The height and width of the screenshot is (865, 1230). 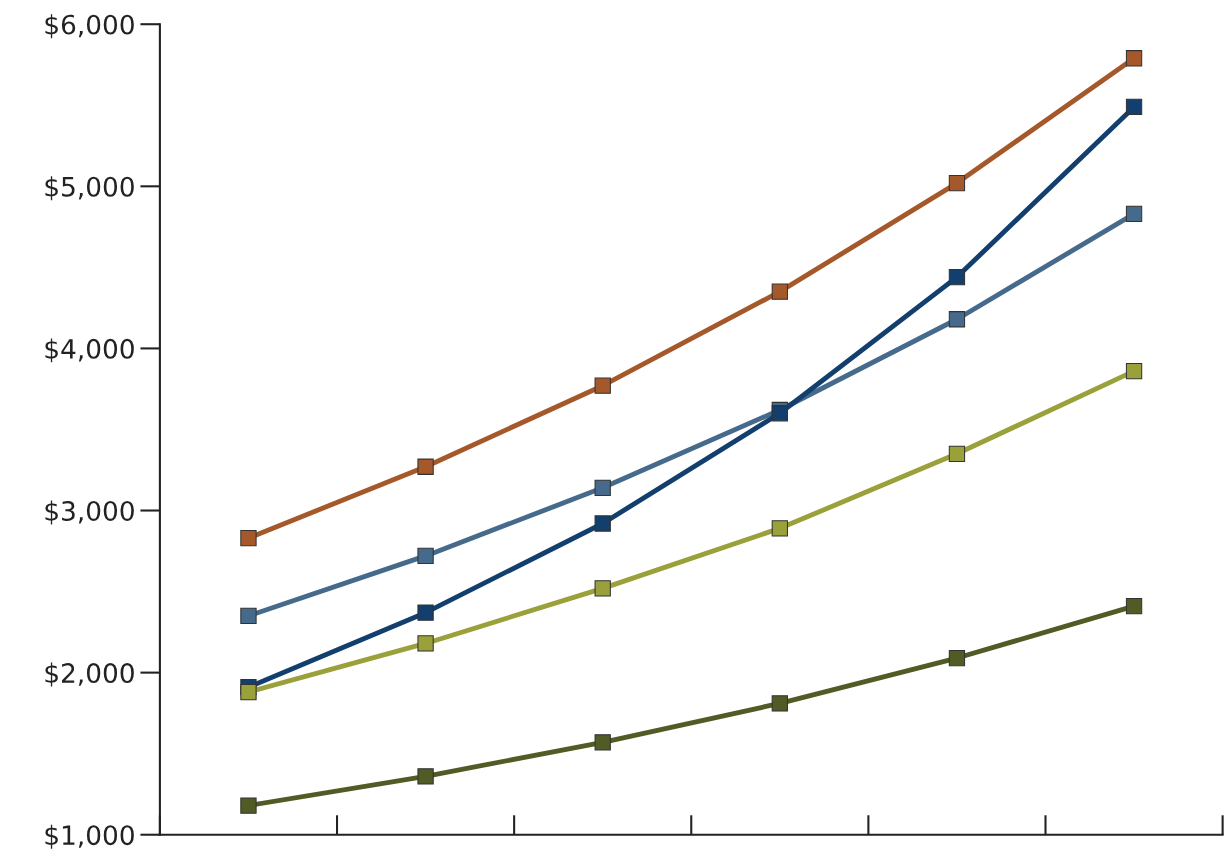 What do you see at coordinates (89, 836) in the screenshot?
I see `y-tick-label: $1,000` at bounding box center [89, 836].